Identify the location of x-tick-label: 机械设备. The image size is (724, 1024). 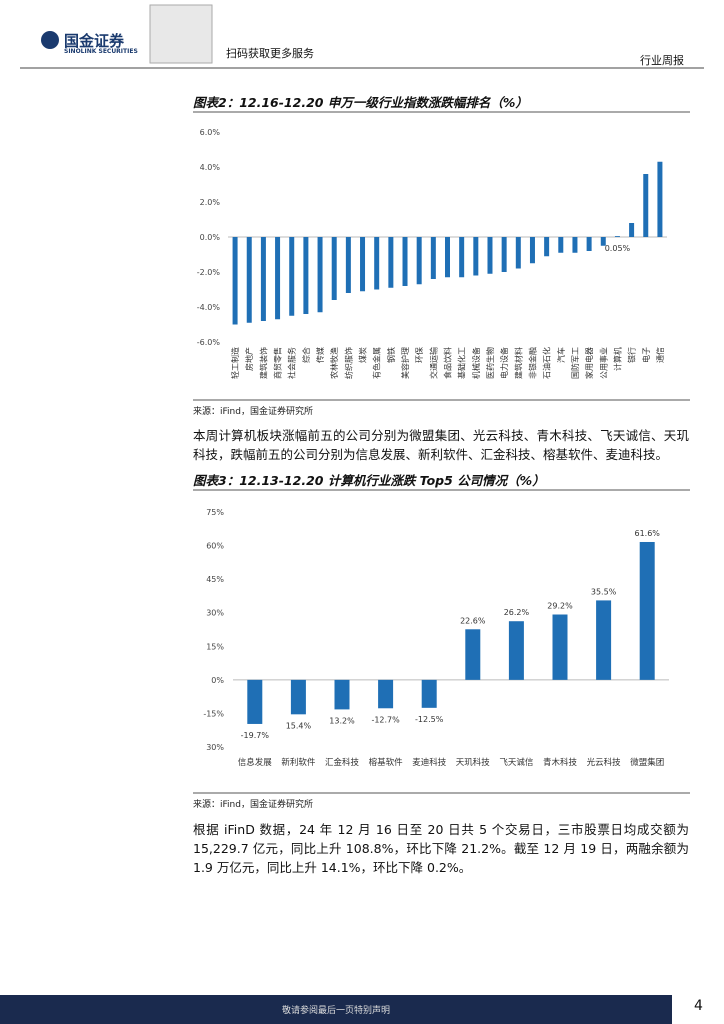
(476, 363).